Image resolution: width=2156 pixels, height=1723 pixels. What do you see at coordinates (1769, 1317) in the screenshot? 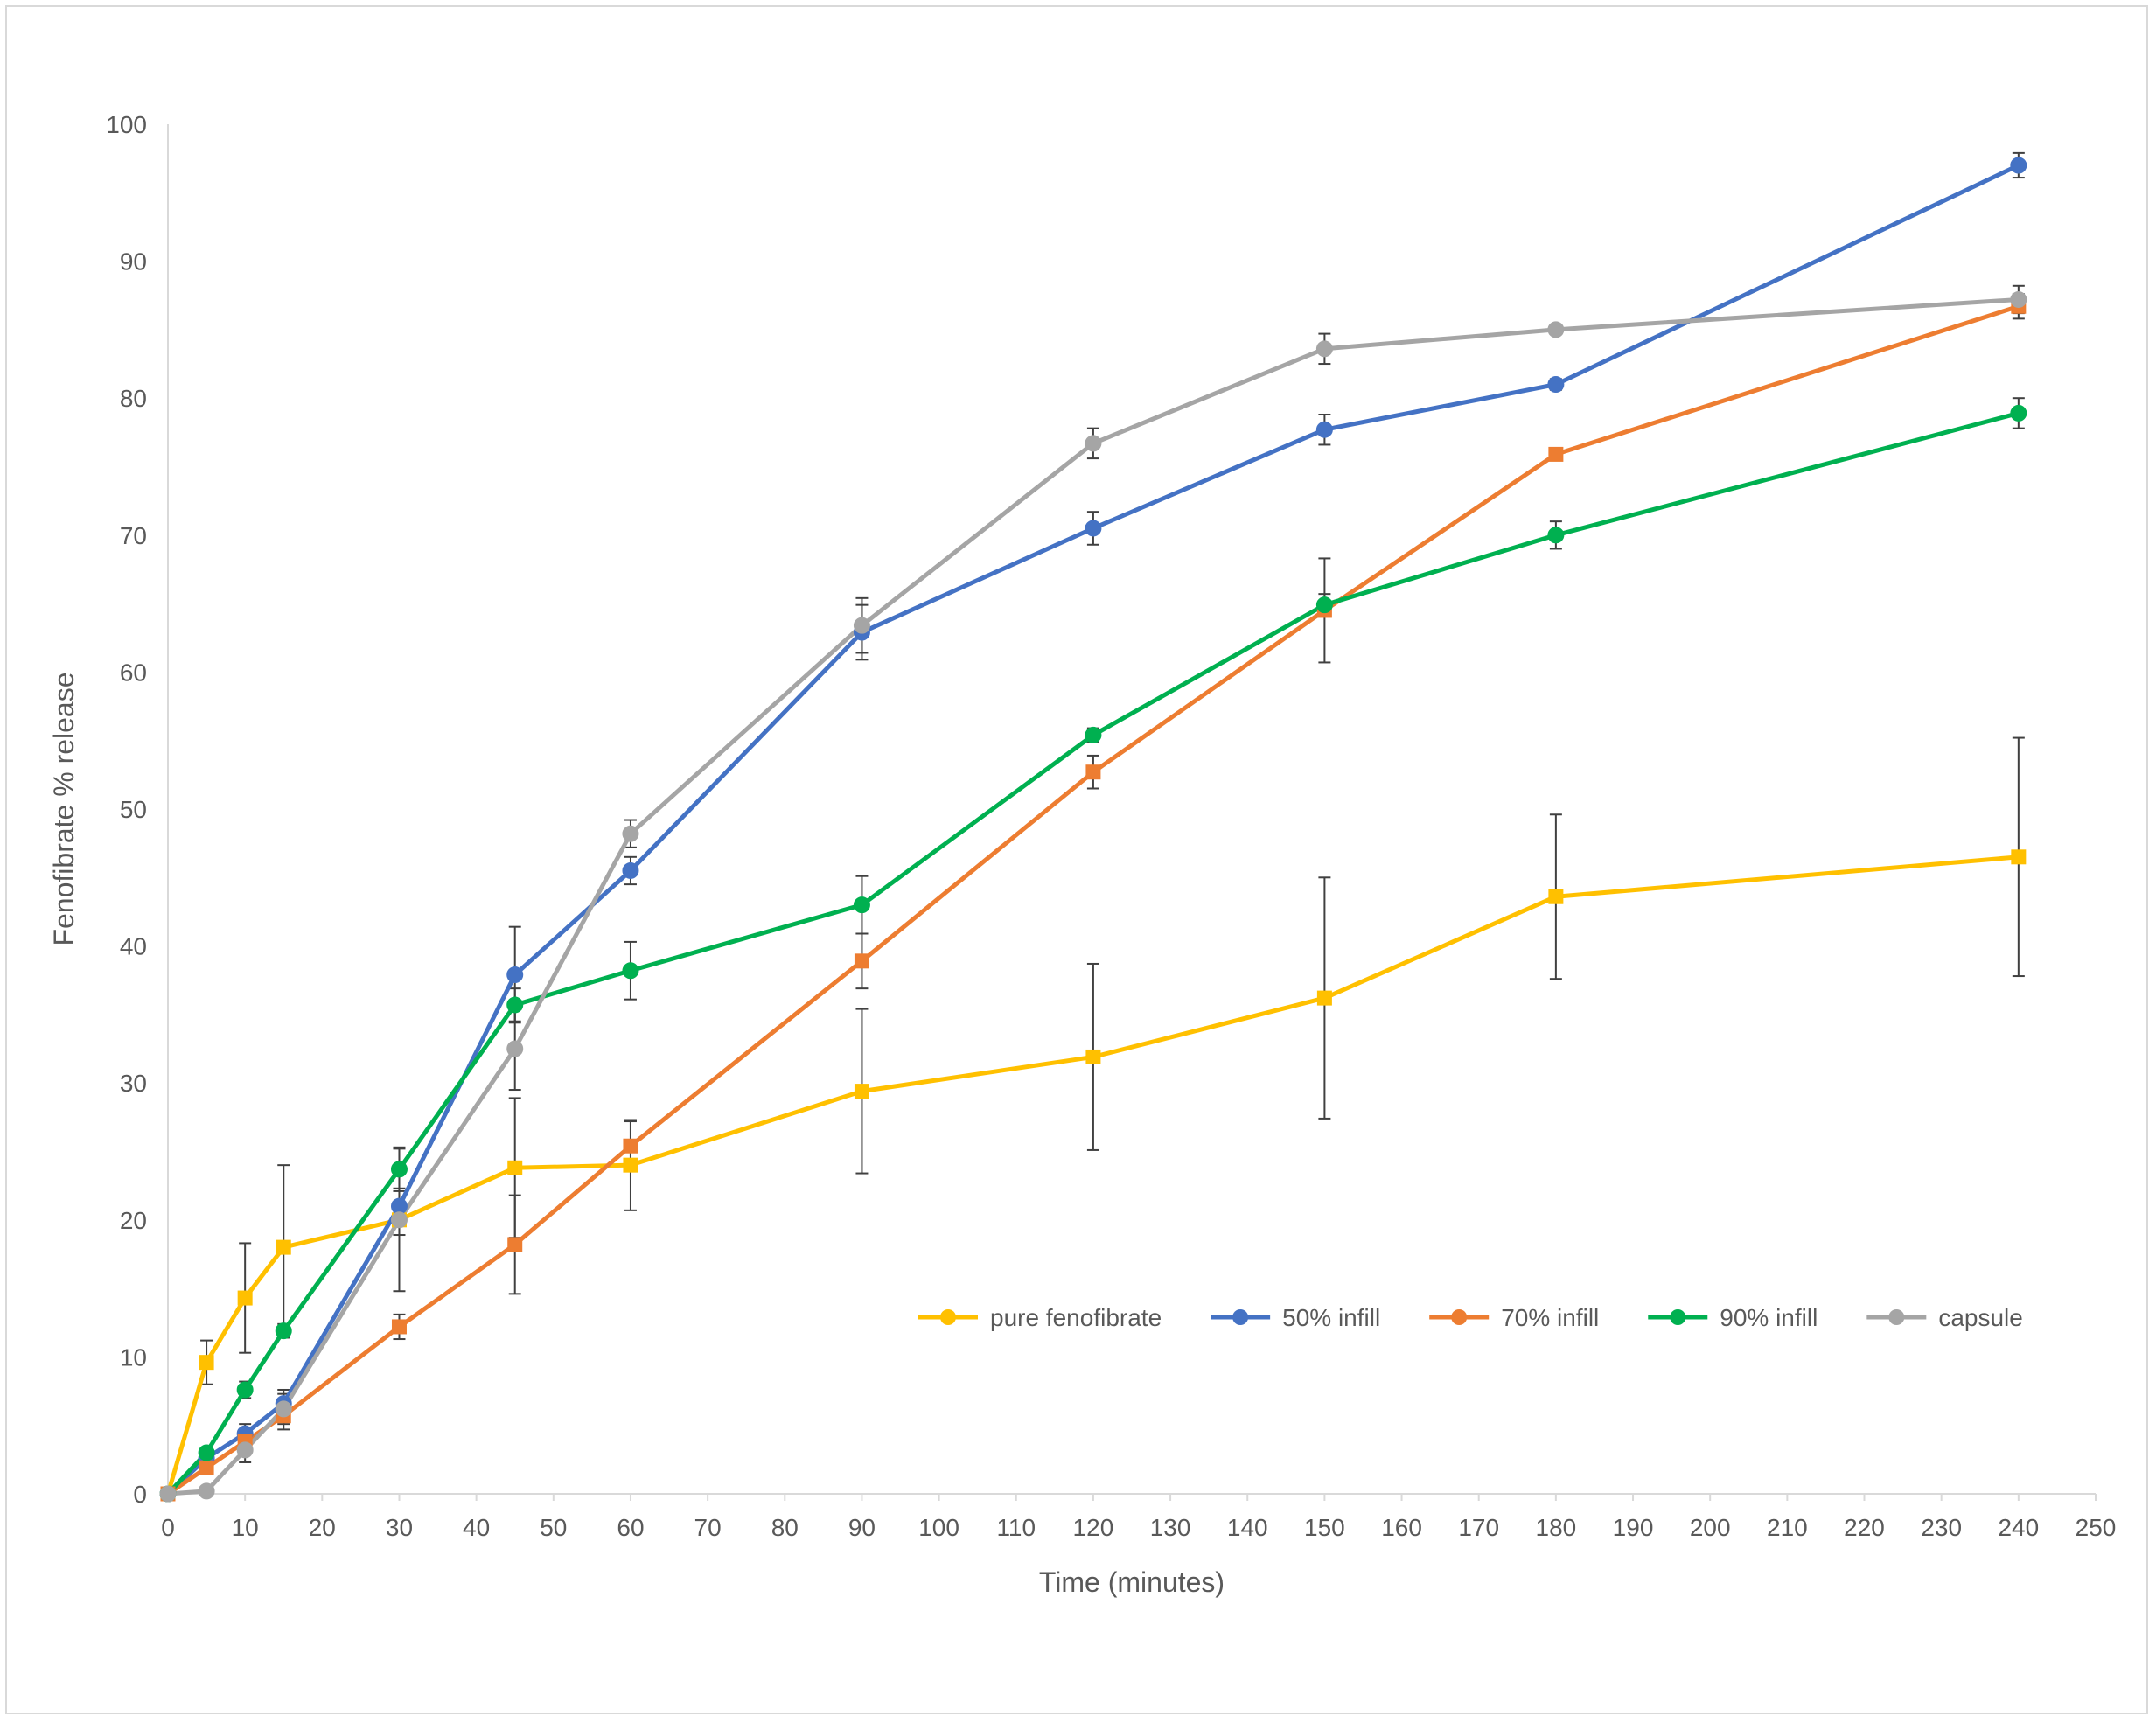
I see `legend-label: 90% infill` at bounding box center [1769, 1317].